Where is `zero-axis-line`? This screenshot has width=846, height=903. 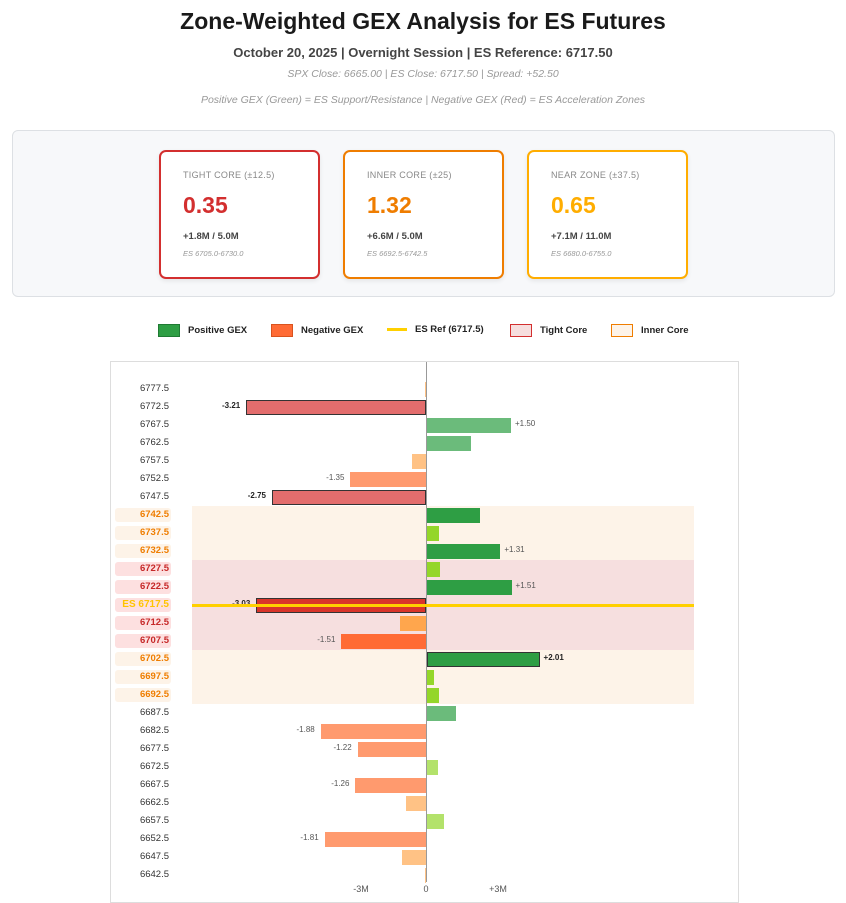 zero-axis-line is located at coordinates (426, 622).